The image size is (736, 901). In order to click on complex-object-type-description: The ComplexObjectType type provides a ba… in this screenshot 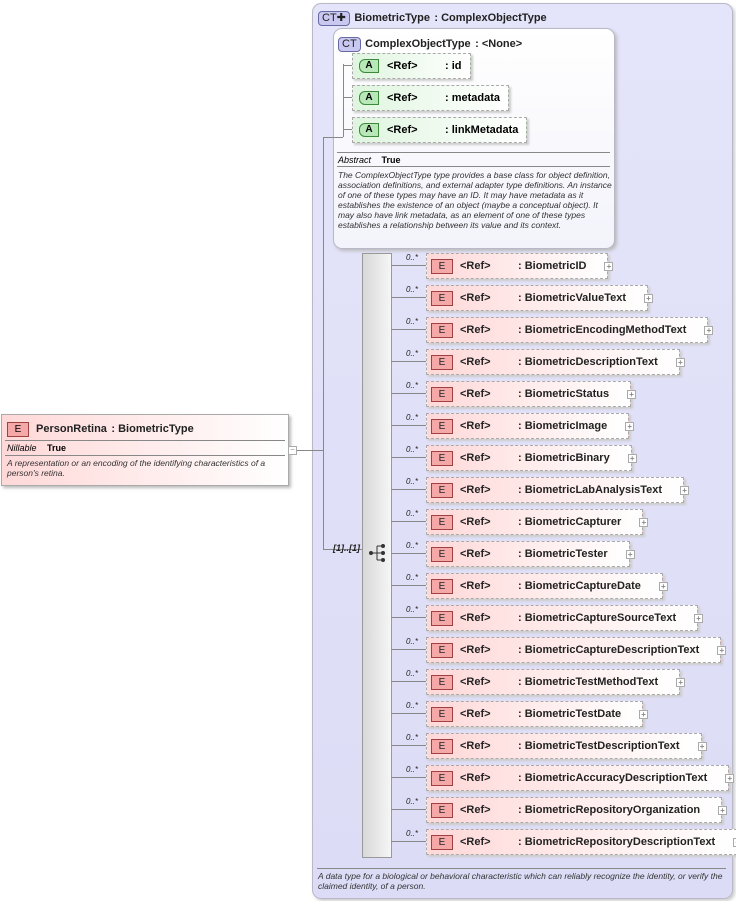, I will do `click(475, 200)`.